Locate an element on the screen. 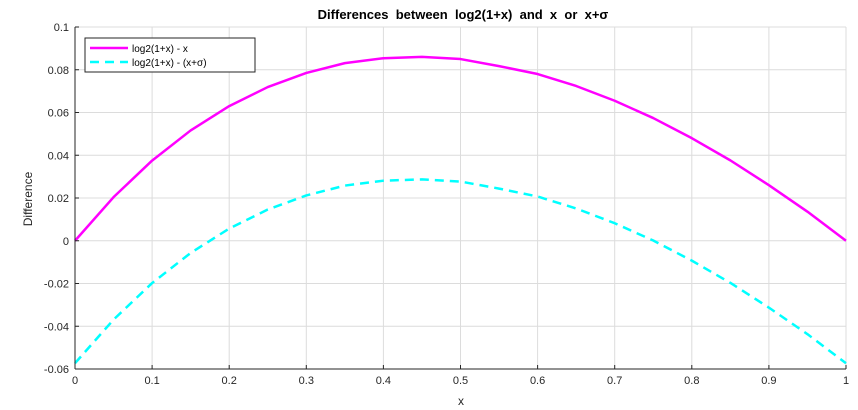 The height and width of the screenshot is (410, 858). y-tick-label: -0.02 is located at coordinates (56, 285).